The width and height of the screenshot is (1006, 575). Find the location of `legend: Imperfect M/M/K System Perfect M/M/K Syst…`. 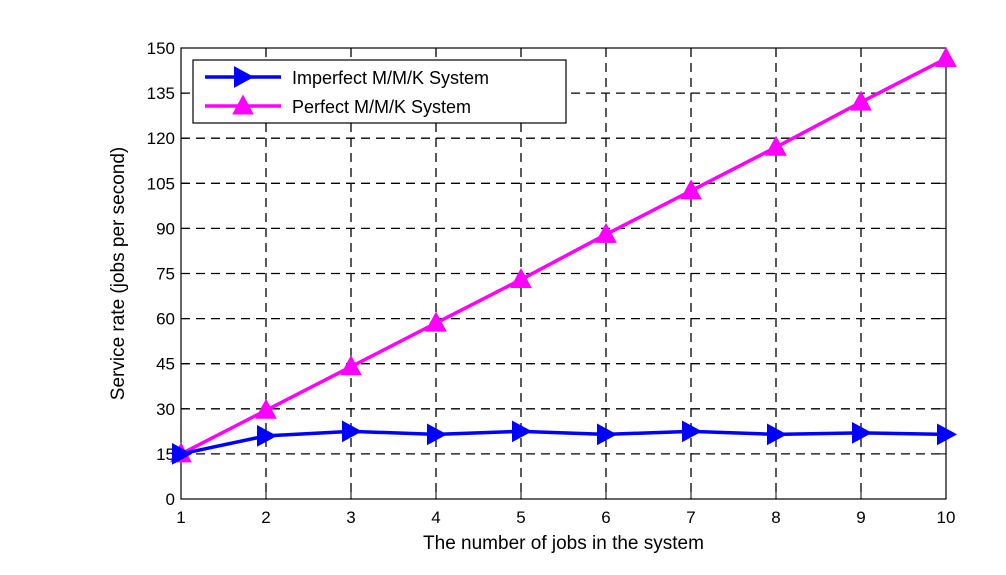

legend: Imperfect M/M/K System Perfect M/M/K Syst… is located at coordinates (379, 91).